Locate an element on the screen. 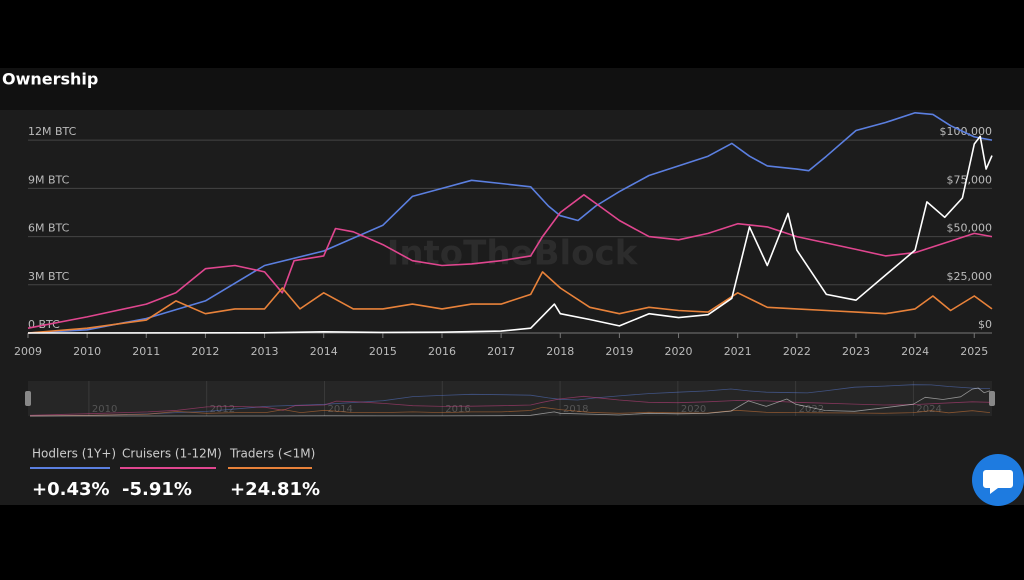 The image size is (1024, 580). navigator-tick-label: 2024 is located at coordinates (928, 409).